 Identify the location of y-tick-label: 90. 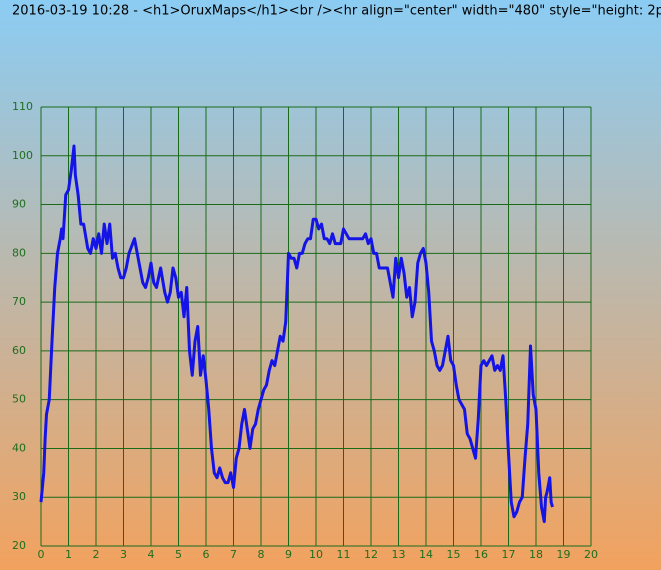
(19, 204).